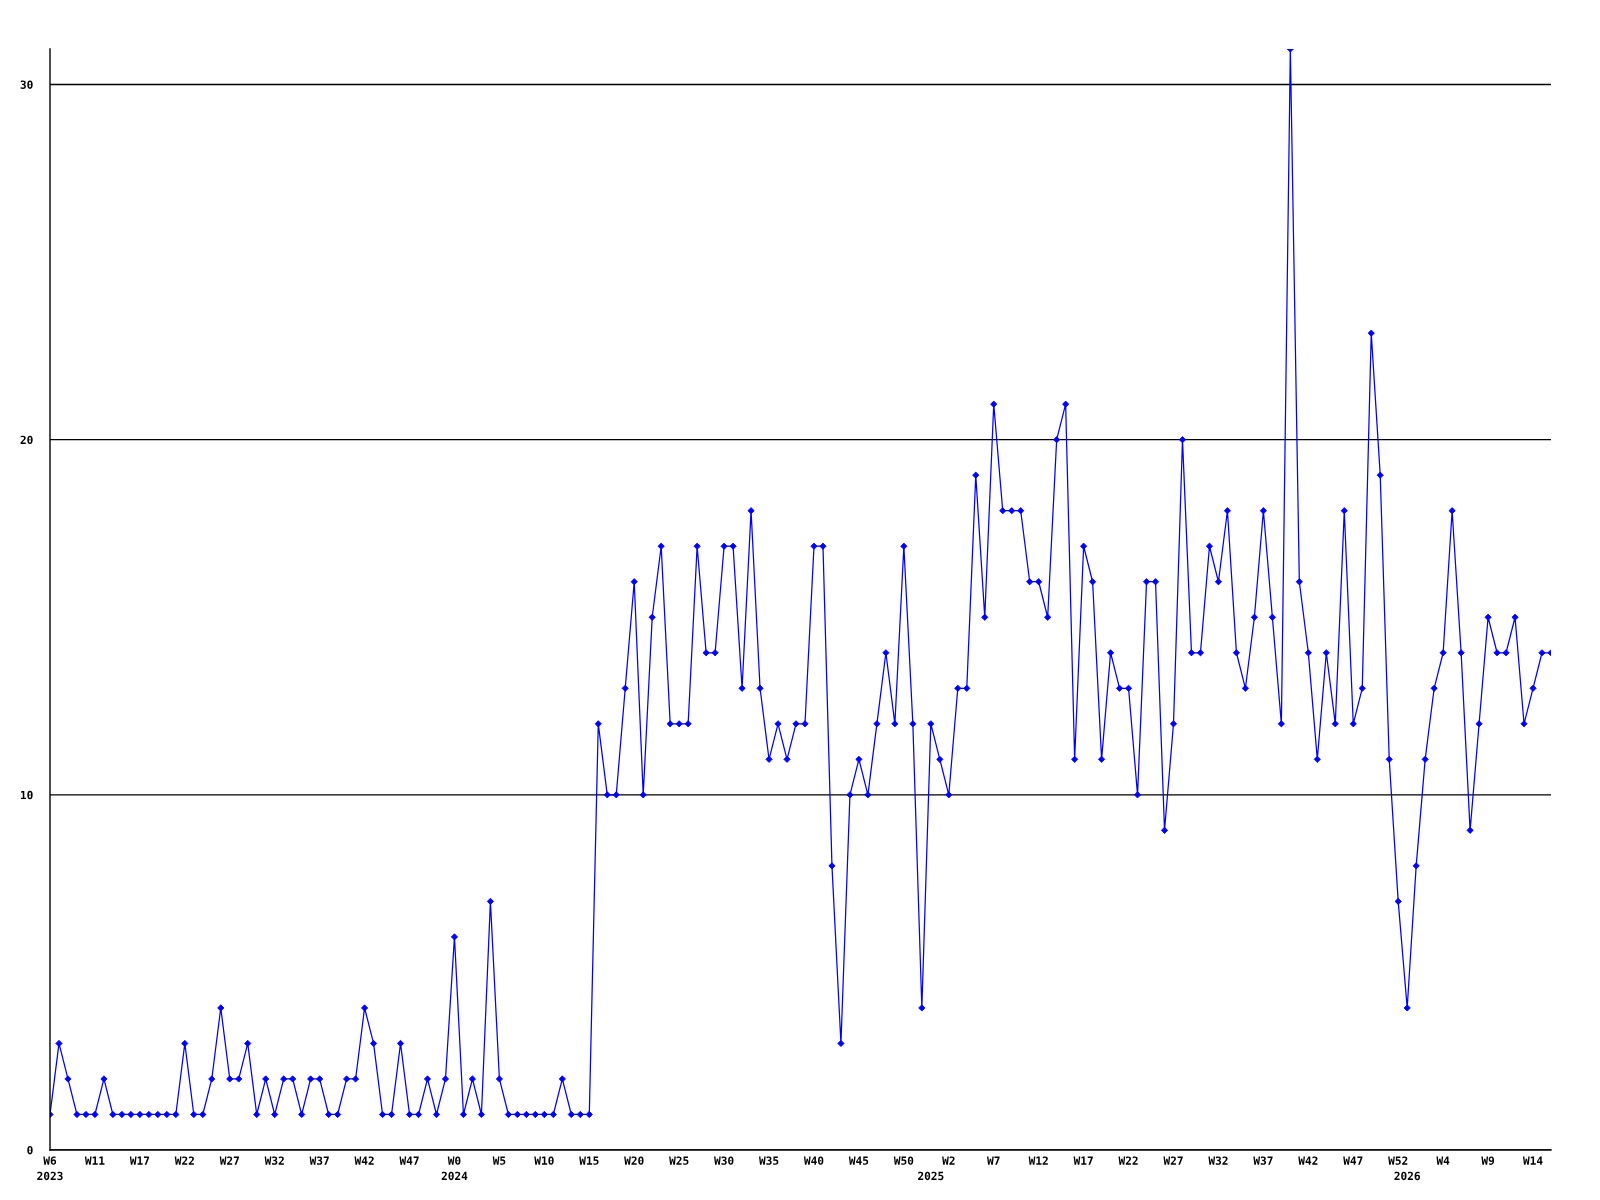 The width and height of the screenshot is (1600, 1200). What do you see at coordinates (499, 1160) in the screenshot?
I see `x-tick-label: W5` at bounding box center [499, 1160].